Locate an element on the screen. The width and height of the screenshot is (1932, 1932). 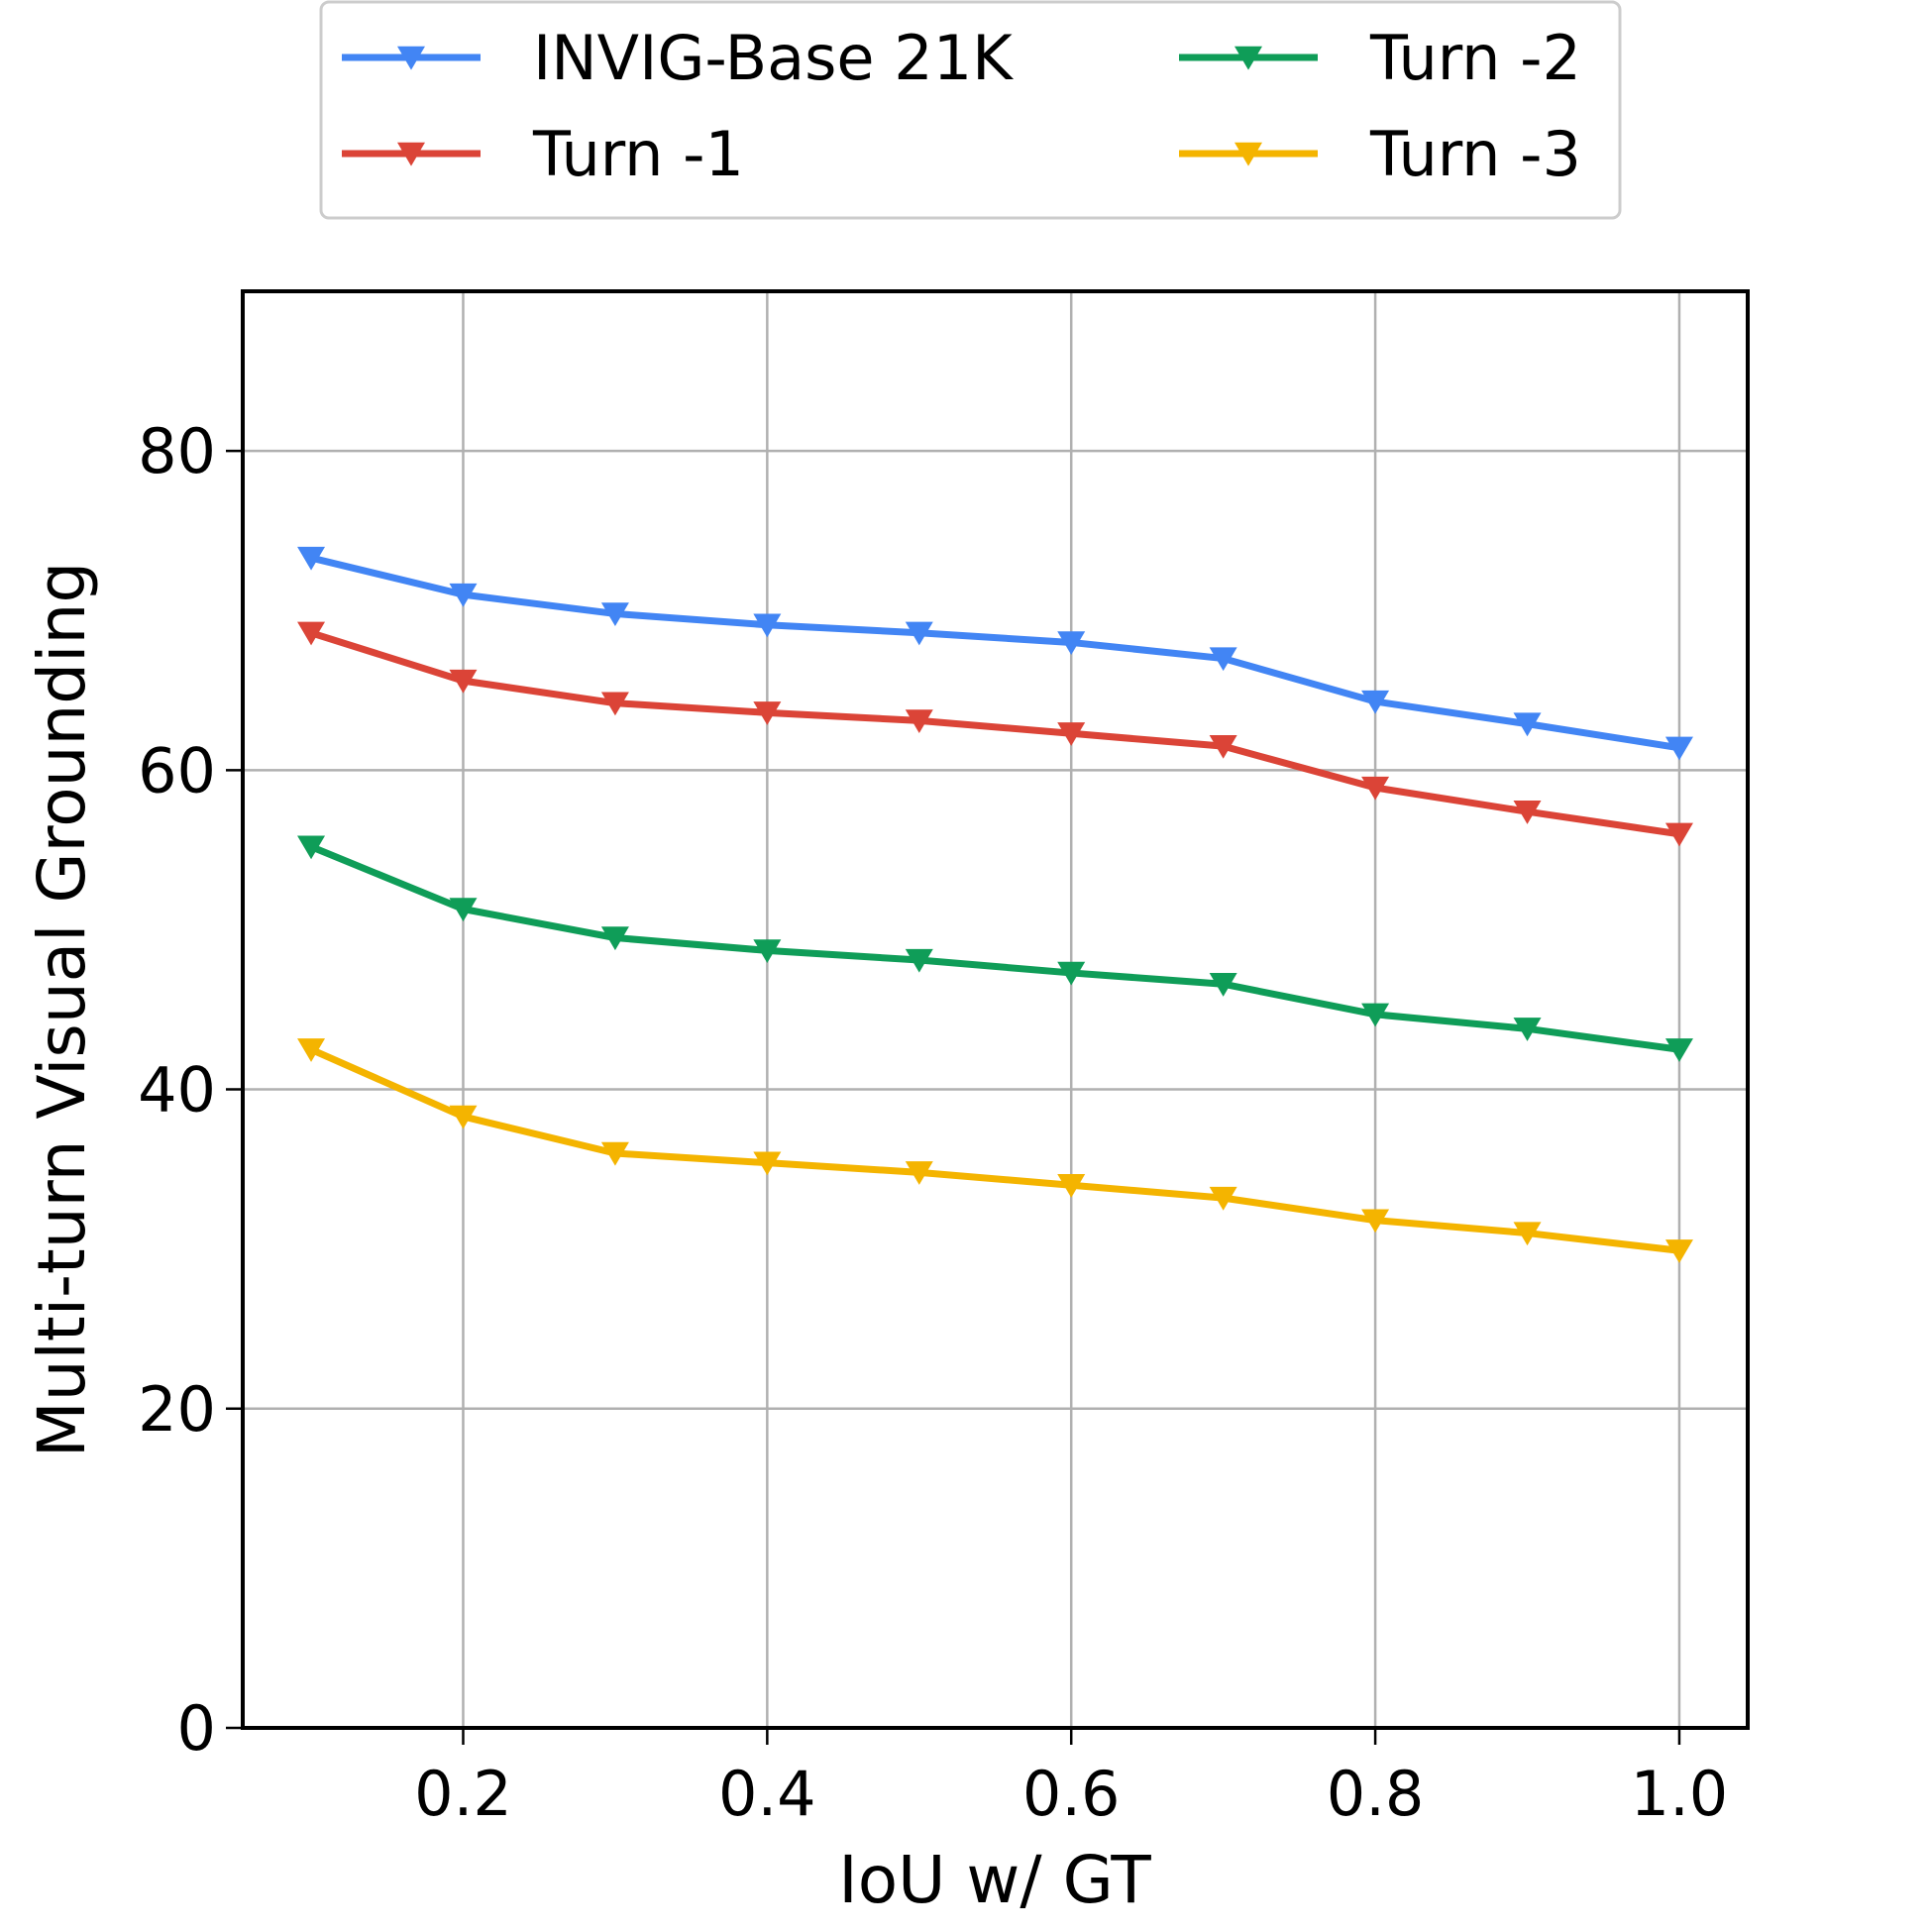
x-tick-label: 0.4 is located at coordinates (767, 1794).